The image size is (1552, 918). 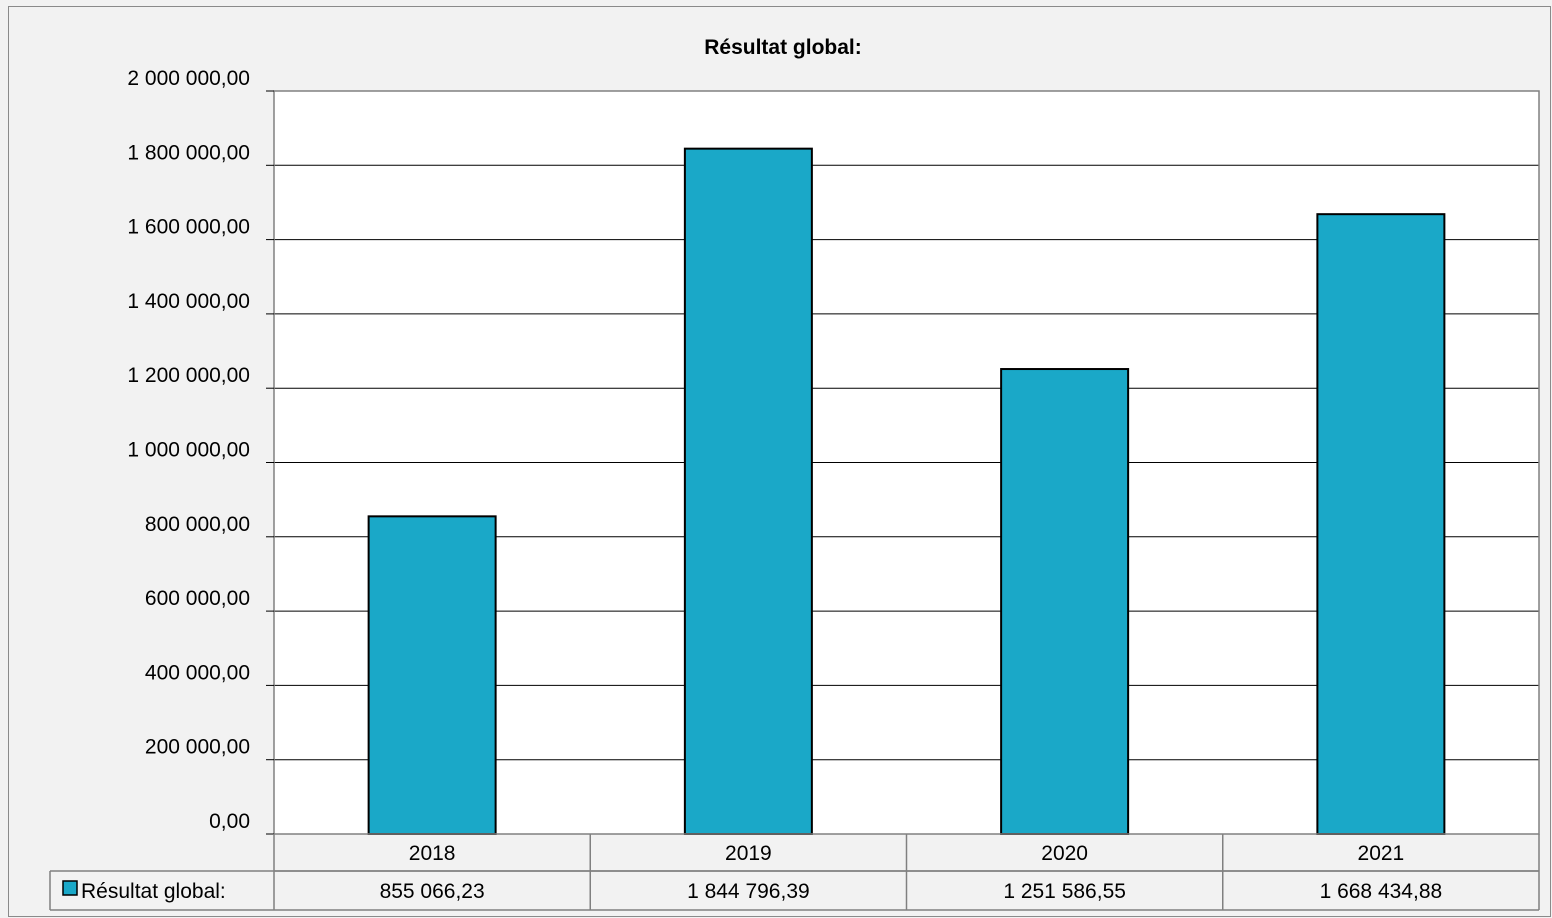 What do you see at coordinates (748, 853) in the screenshot?
I see `x-category-label: 2019` at bounding box center [748, 853].